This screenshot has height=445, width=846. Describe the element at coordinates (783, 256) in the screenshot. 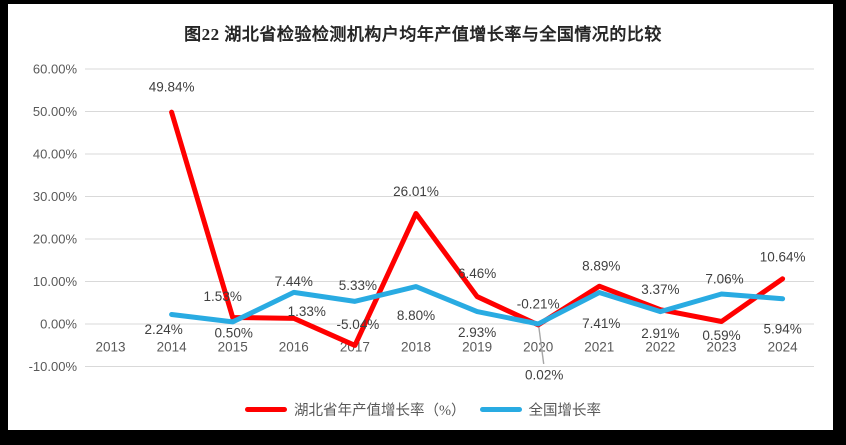

I see `data-label-hubei-2024: 10.64%` at that location.